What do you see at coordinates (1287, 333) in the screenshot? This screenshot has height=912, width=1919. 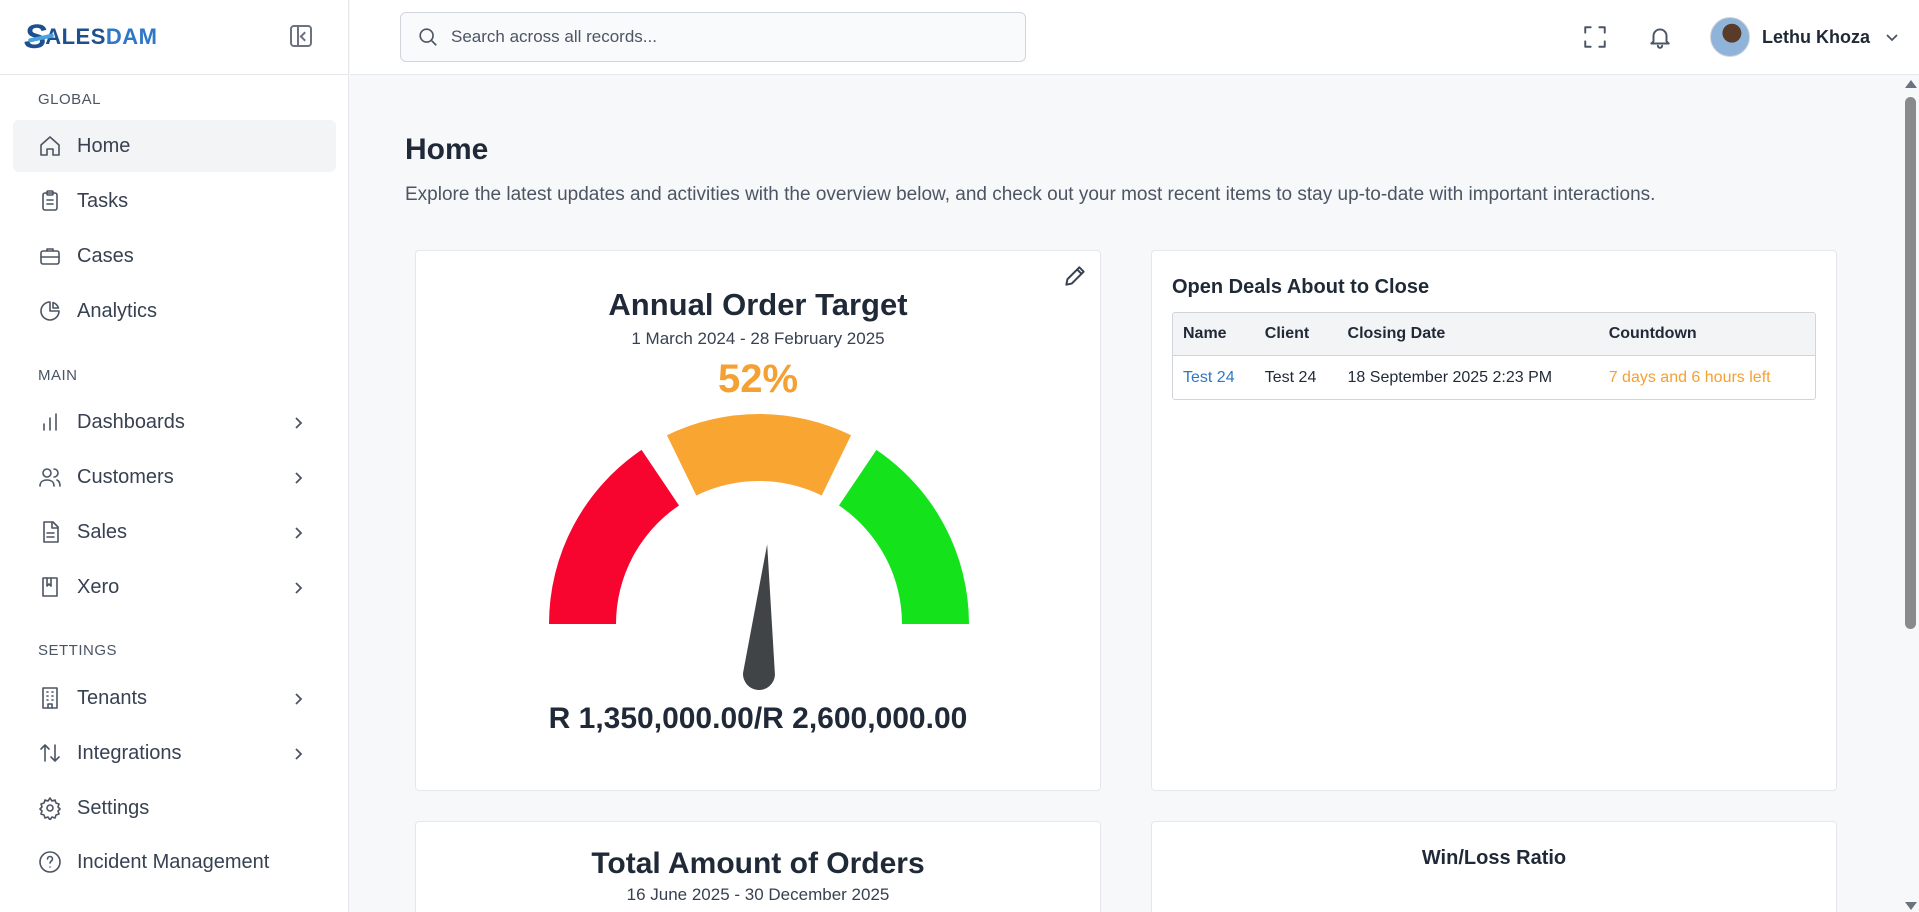 I see `column-header-client: Client` at bounding box center [1287, 333].